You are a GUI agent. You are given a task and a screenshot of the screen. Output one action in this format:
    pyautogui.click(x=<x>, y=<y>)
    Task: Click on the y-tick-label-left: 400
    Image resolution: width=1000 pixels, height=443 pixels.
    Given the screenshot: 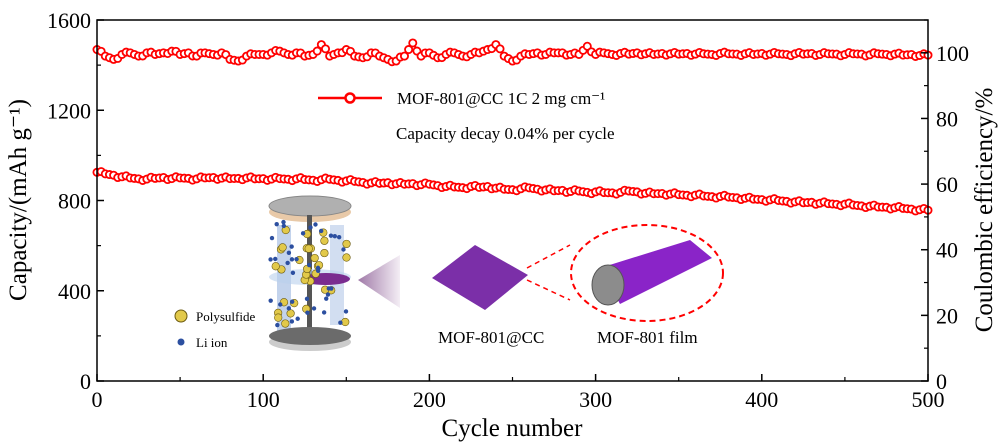 What is the action you would take?
    pyautogui.click(x=74, y=291)
    